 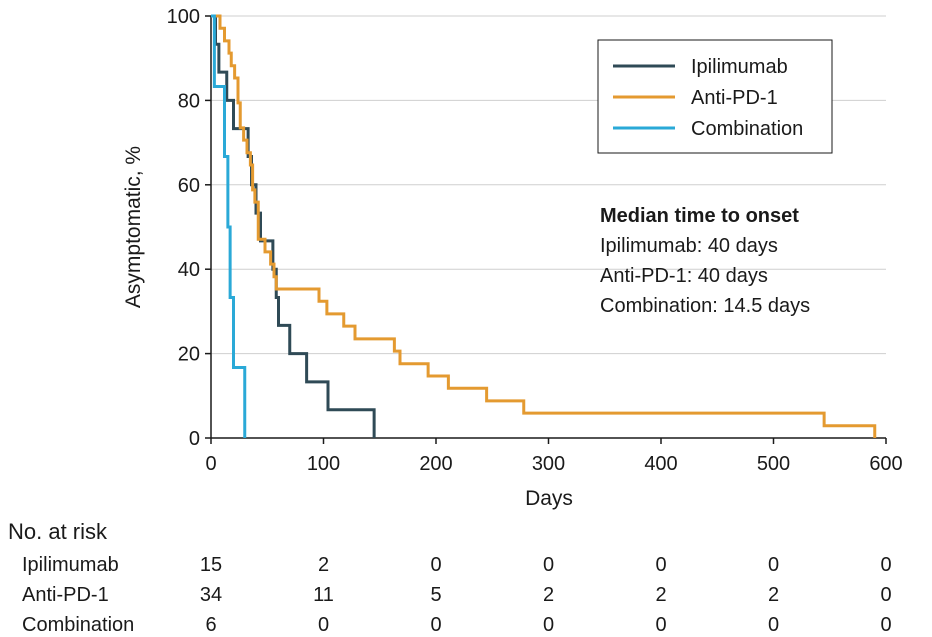 What do you see at coordinates (189, 270) in the screenshot?
I see `y-tick-label: 40` at bounding box center [189, 270].